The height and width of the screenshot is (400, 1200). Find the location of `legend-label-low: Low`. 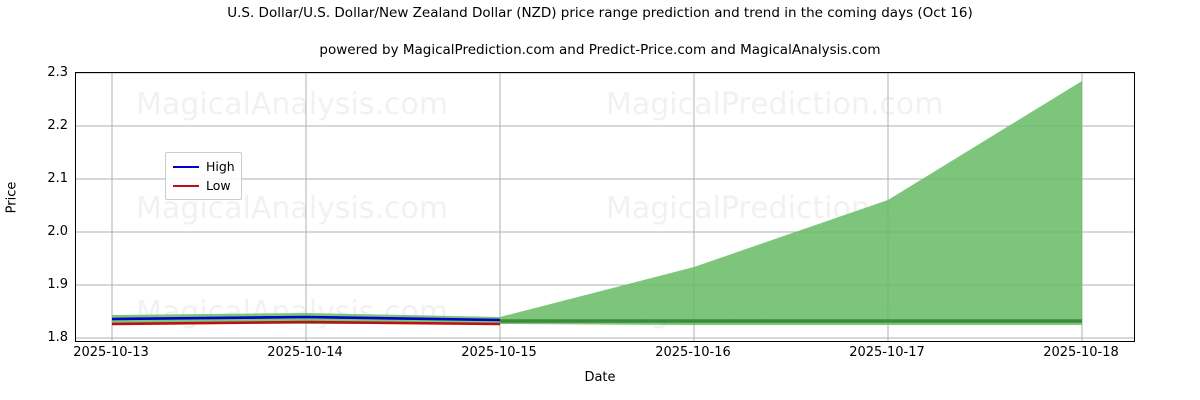

legend-label-low: Low is located at coordinates (218, 185).